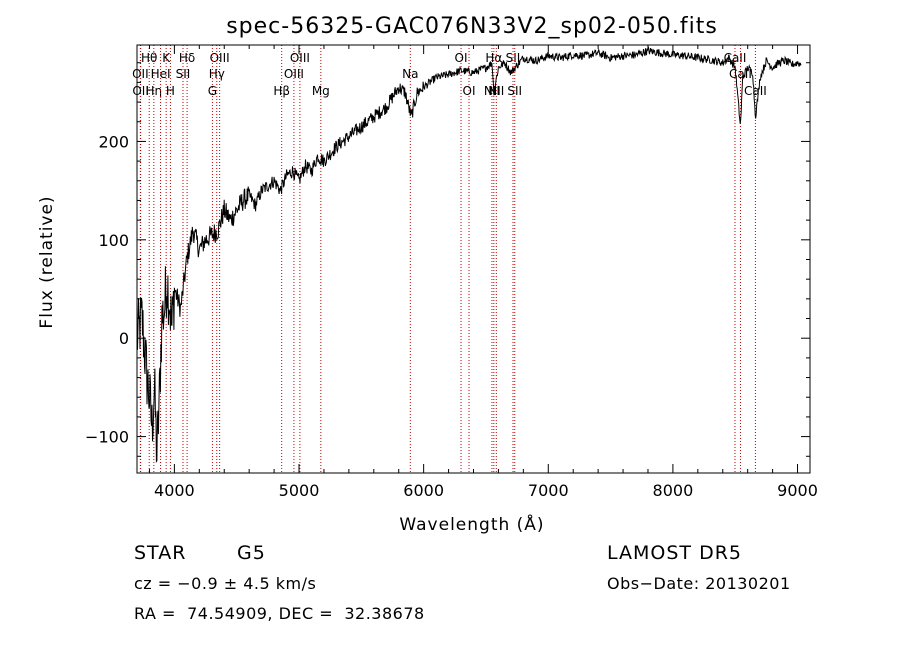 This screenshot has height=649, width=900. Describe the element at coordinates (217, 74) in the screenshot. I see `line-label: Hγ` at that location.